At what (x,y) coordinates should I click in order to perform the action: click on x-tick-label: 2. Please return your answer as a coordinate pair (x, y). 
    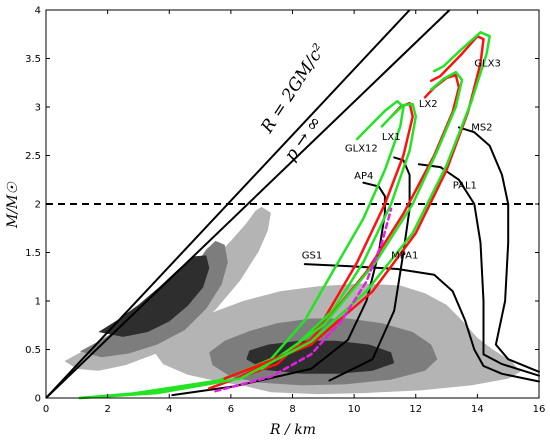
    Looking at the image, I should click on (107, 409).